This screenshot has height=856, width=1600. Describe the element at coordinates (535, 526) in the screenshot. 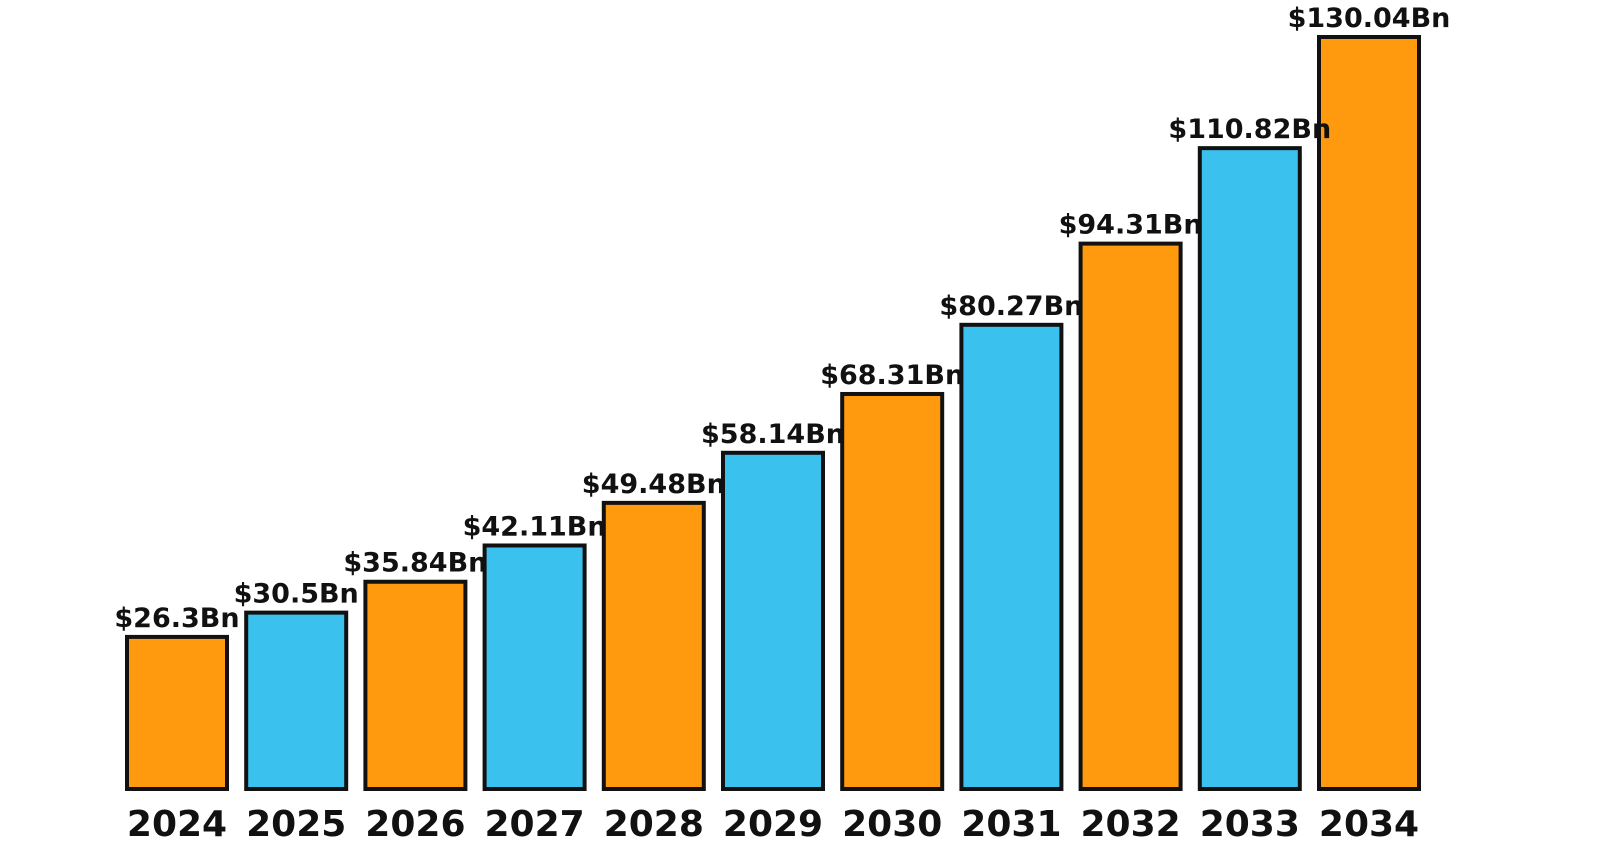

I see `data-label-2027: $42.11Bn` at that location.